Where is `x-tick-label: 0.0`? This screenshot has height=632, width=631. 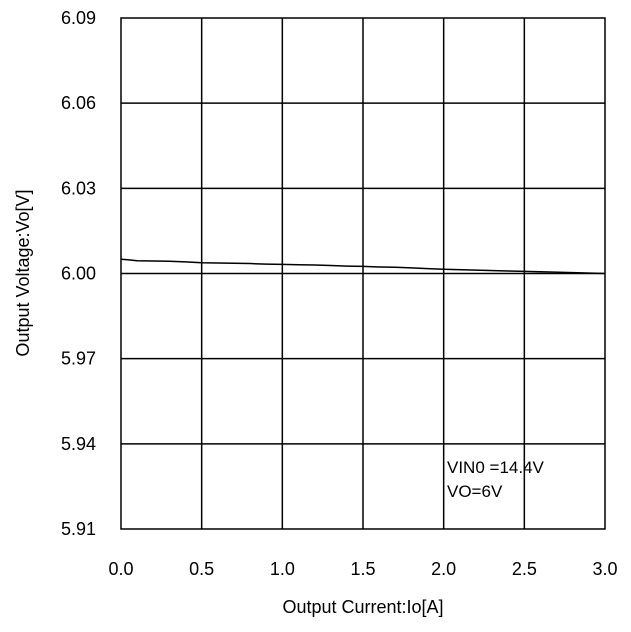 x-tick-label: 0.0 is located at coordinates (120, 569).